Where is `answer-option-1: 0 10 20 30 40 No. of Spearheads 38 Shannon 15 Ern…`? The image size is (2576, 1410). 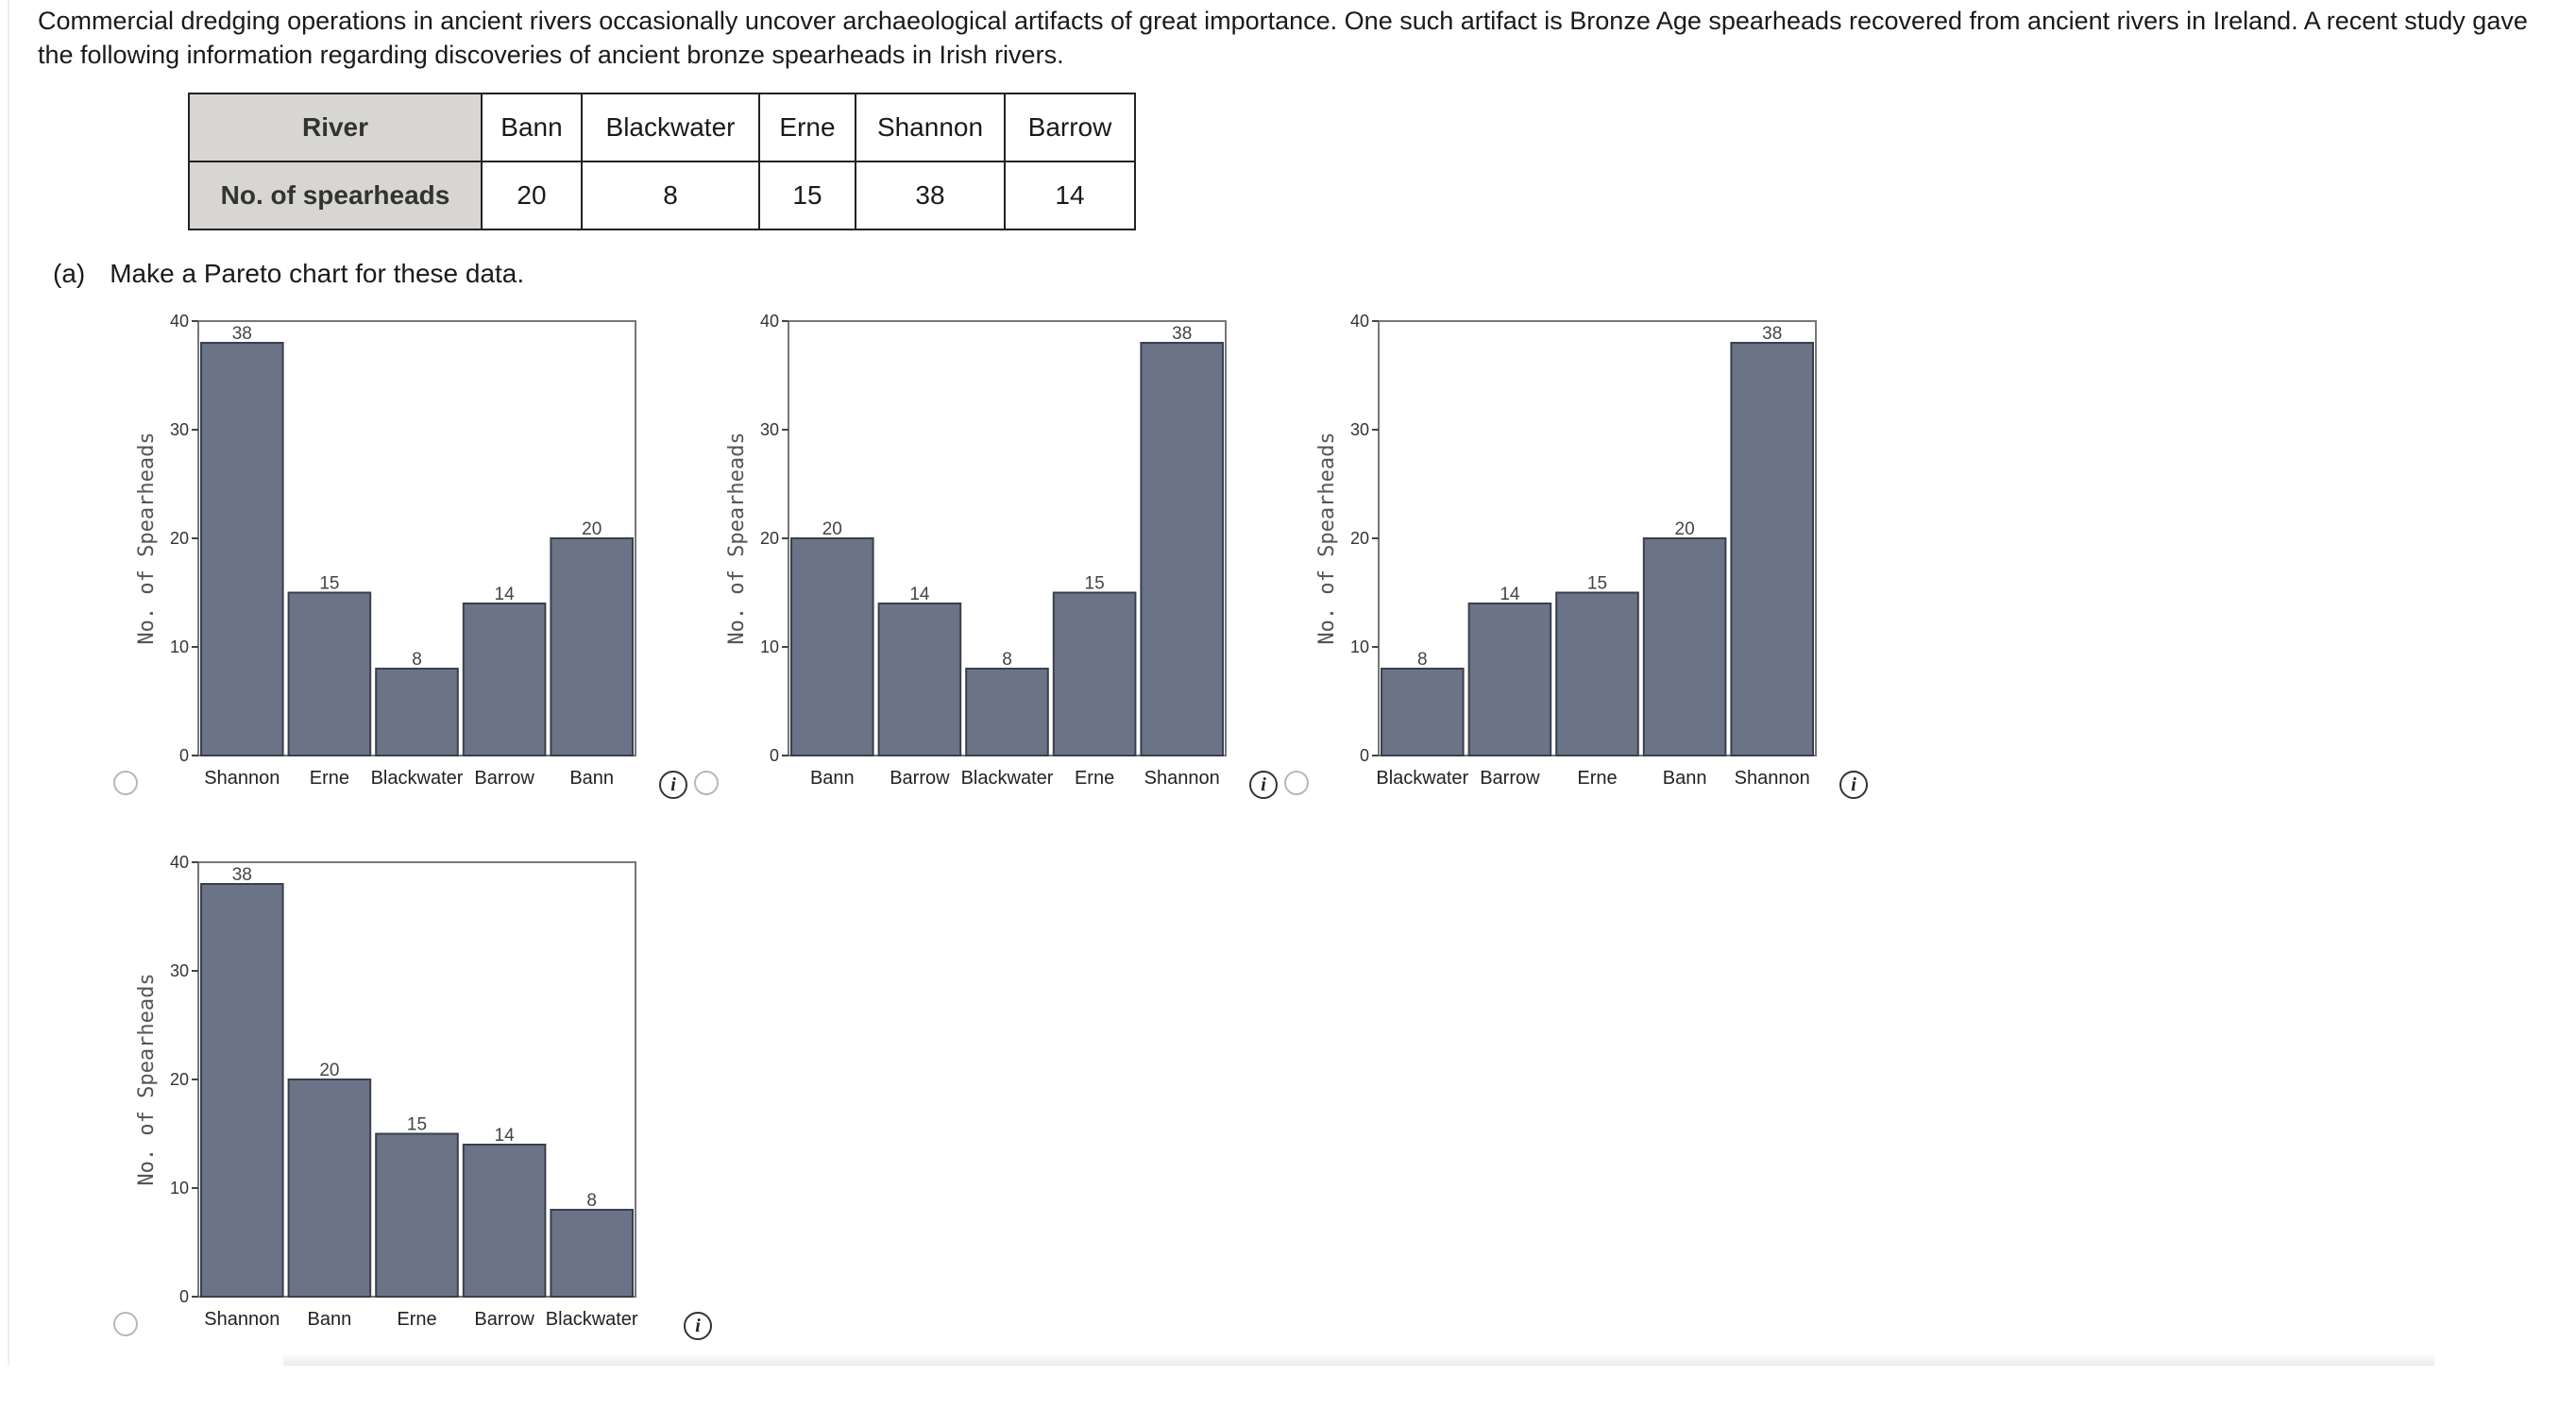 answer-option-1: 0 10 20 30 40 No. of Spearheads 38 Shannon 15 Ern… is located at coordinates (444, 585).